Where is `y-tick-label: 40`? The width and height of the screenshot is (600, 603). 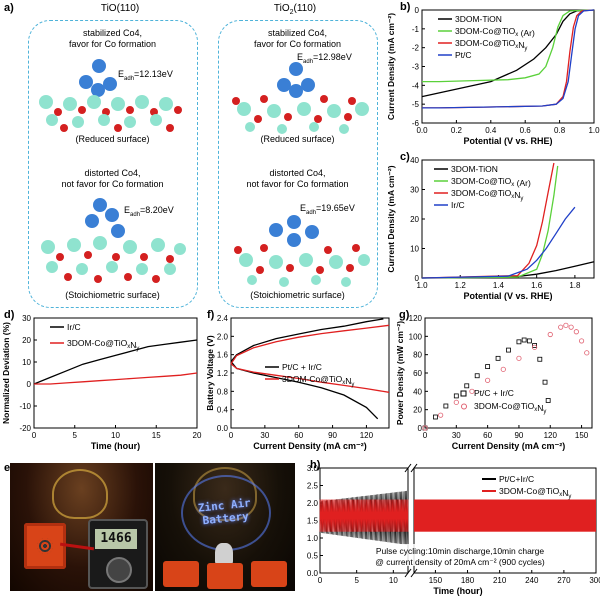 y-tick-label: 40 is located at coordinates (417, 391).